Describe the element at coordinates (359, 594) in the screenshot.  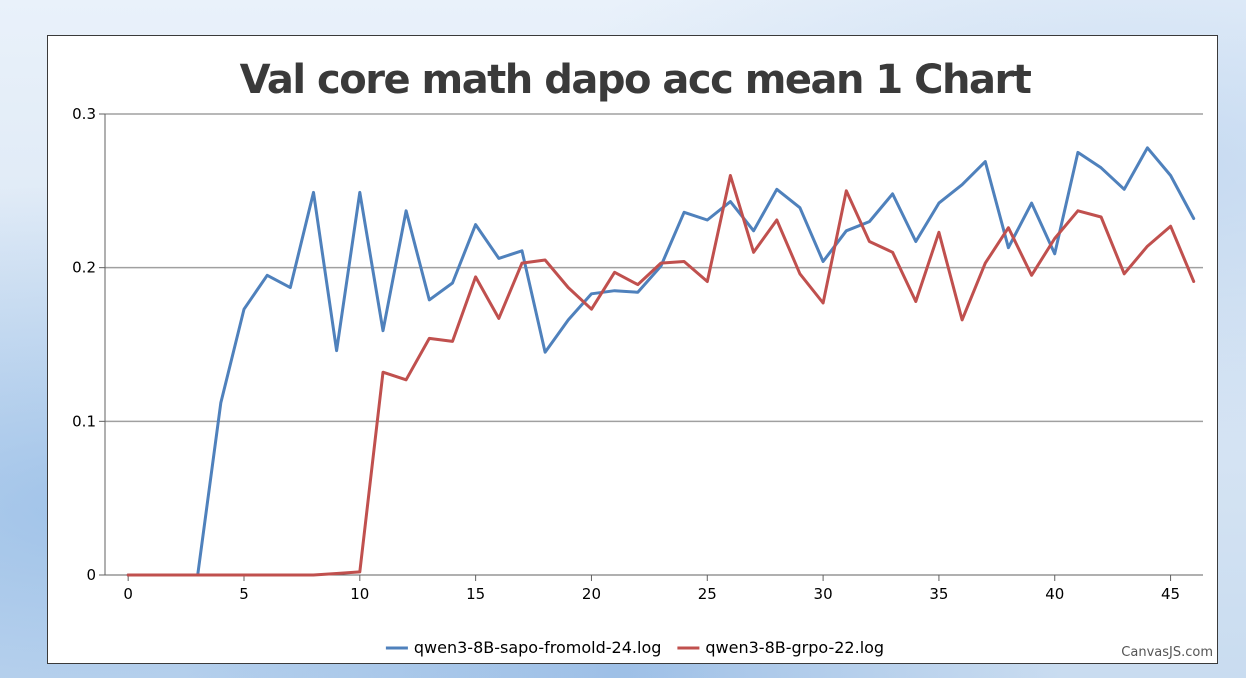
I see `x-tick-label: 10` at that location.